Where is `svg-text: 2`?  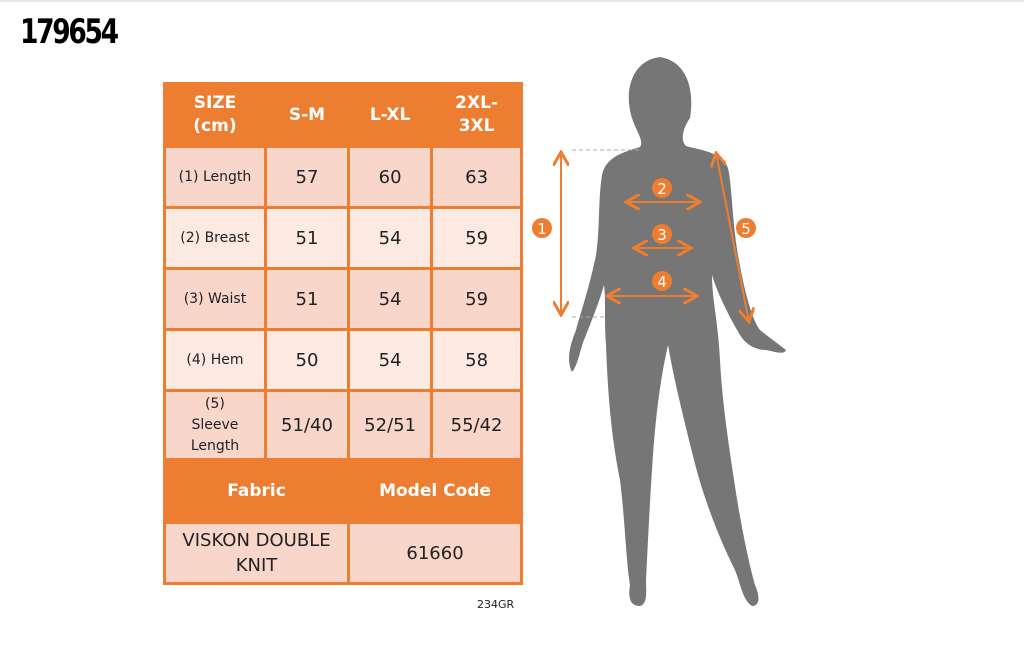
svg-text: 2 is located at coordinates (662, 189).